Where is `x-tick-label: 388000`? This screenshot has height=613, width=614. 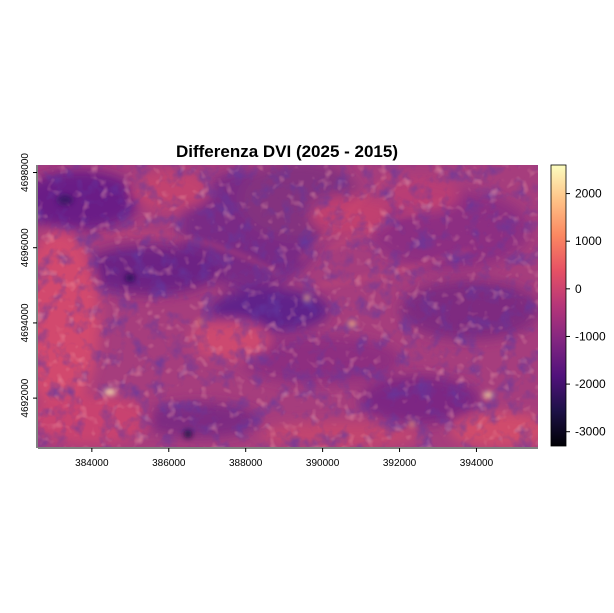 x-tick-label: 388000 is located at coordinates (246, 463).